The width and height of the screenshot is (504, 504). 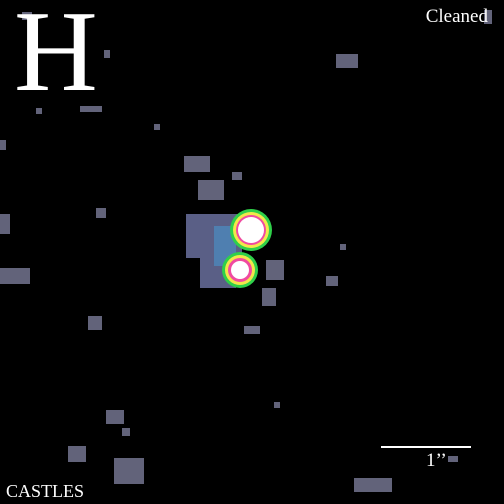 I want to click on quasar-a-core, so click(x=251, y=230).